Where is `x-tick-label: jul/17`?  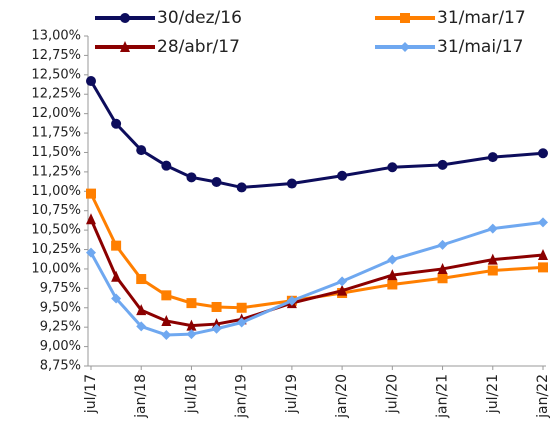 x-tick-label: jul/17 is located at coordinates (91, 394).